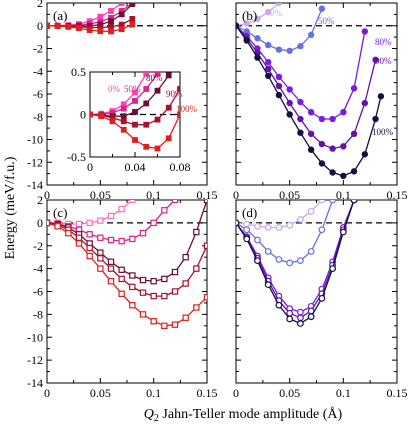 The image size is (411, 425). Describe the element at coordinates (76, 157) in the screenshot. I see `panel-a-inset-y-tick-label: -0.5` at that location.